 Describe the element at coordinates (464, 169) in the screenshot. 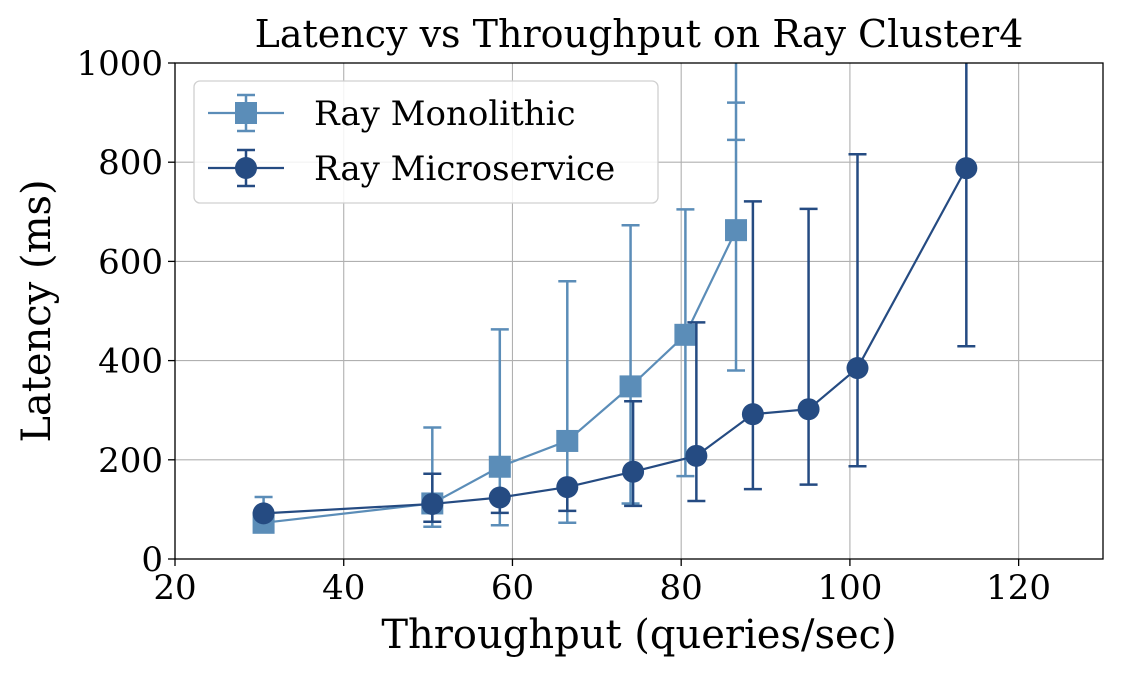

I see `legend-label: Ray Microservice` at that location.